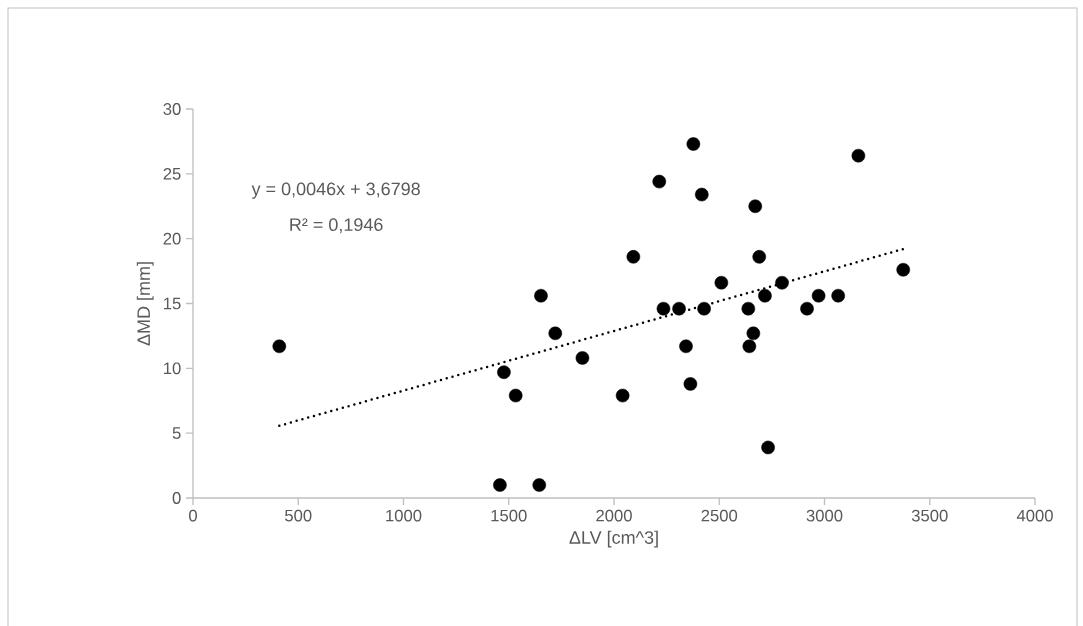 The image size is (1083, 626). I want to click on y-tick-label: 5, so click(176, 433).